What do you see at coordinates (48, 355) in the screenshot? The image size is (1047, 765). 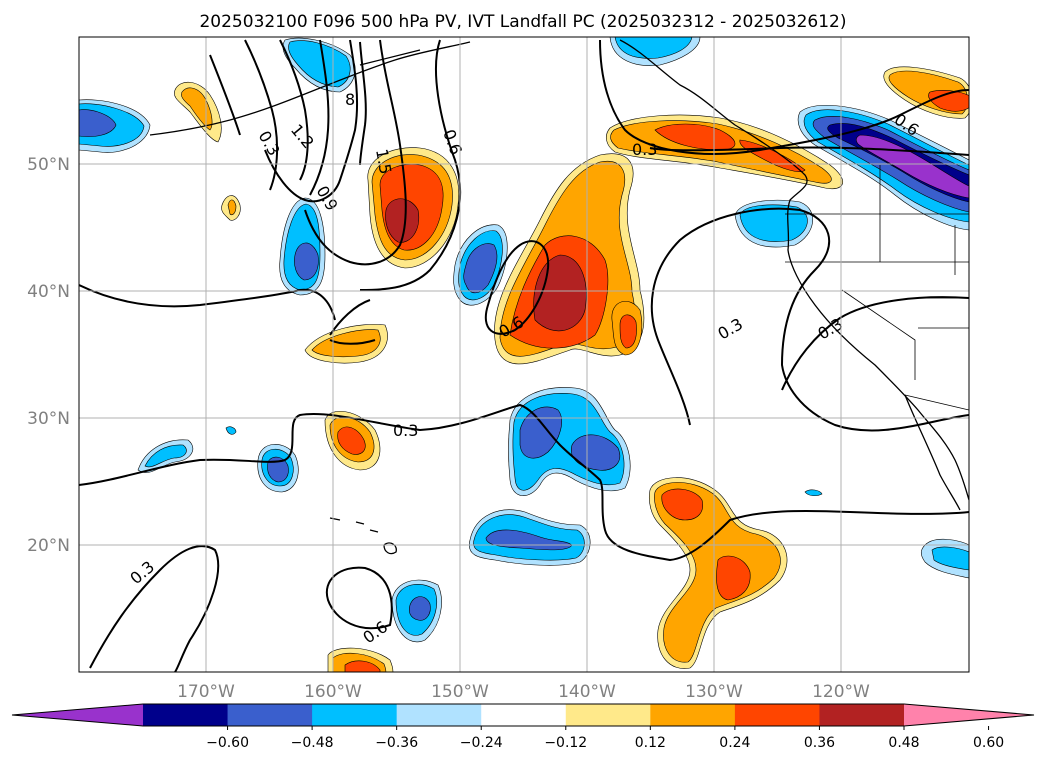 I see `latitude-labels: 20°N 30°N 40°N 50°N` at bounding box center [48, 355].